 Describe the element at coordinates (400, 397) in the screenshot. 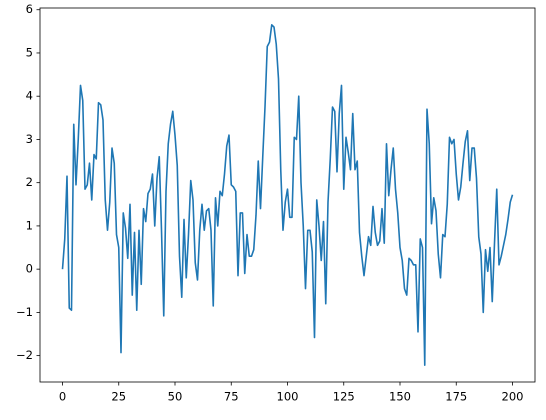

I see `x-tick-label: 150` at that location.